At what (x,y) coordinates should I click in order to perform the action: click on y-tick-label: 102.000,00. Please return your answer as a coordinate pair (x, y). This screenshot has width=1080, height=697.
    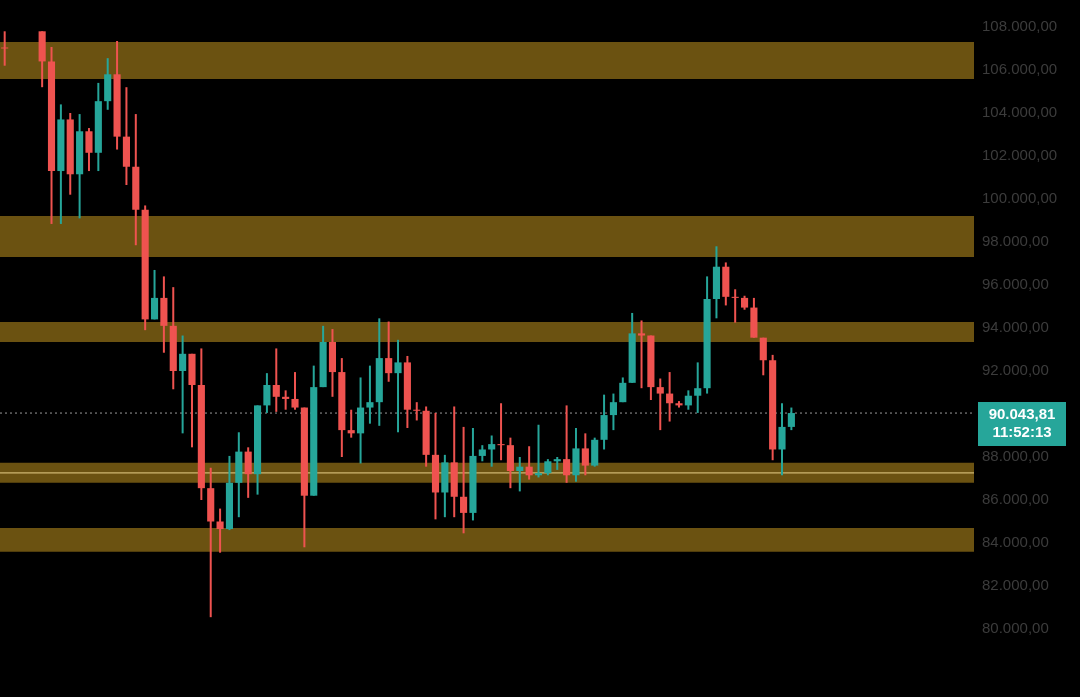
    Looking at the image, I should click on (1020, 155).